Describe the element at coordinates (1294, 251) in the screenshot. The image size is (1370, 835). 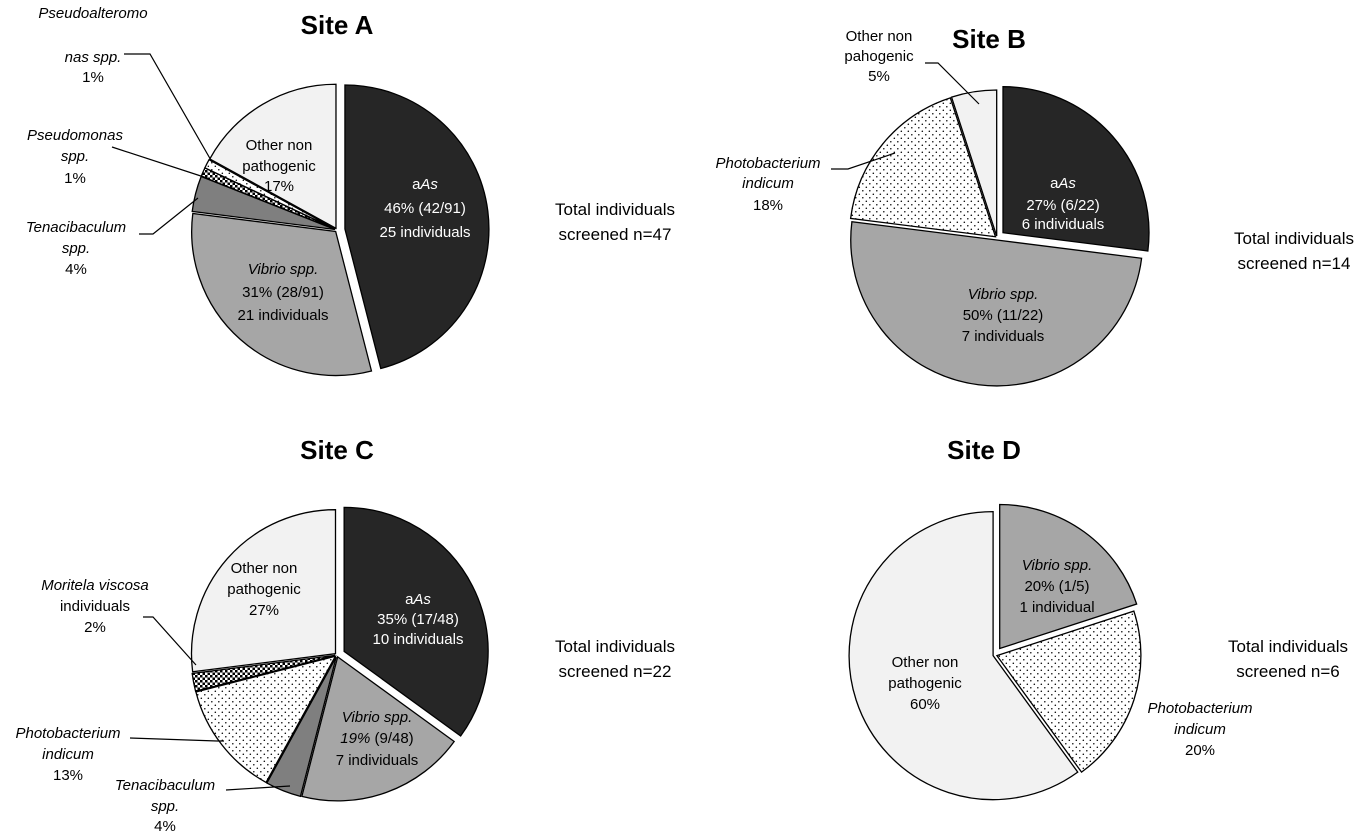
I see `total-screened-label: Total individuals screened n=14` at that location.